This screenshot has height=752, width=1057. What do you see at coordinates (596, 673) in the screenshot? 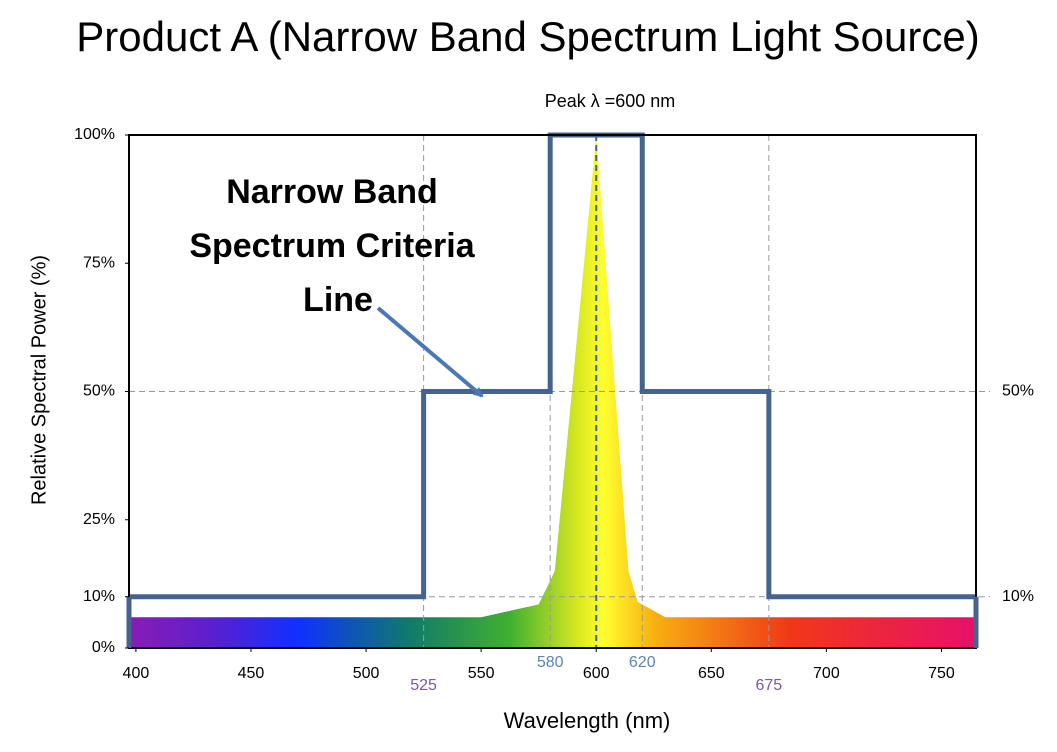
I see `x-tick-label: 600` at bounding box center [596, 673].